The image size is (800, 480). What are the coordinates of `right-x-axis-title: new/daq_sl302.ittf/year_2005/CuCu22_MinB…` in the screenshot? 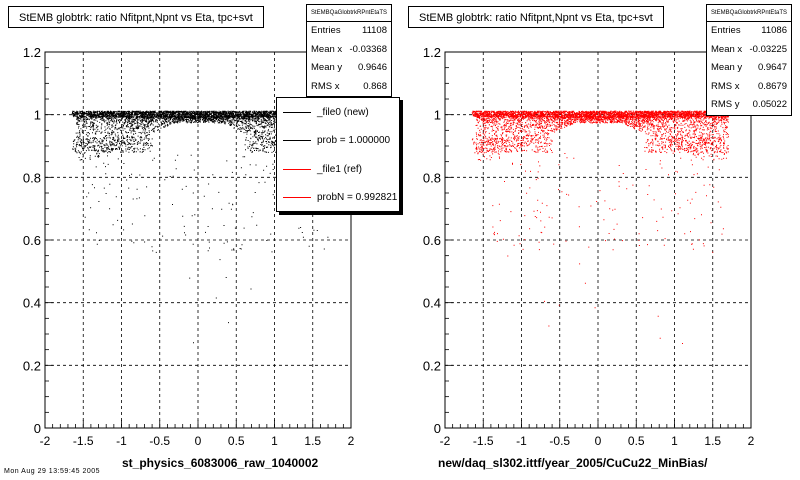 It's located at (573, 463).